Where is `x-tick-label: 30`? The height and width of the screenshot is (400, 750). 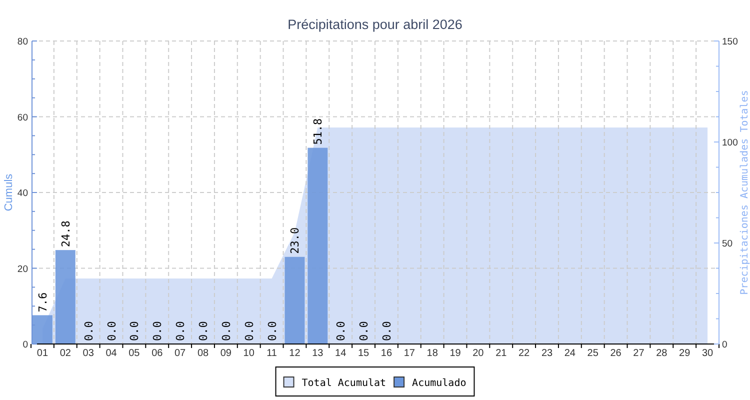
x-tick-label: 30 is located at coordinates (708, 353).